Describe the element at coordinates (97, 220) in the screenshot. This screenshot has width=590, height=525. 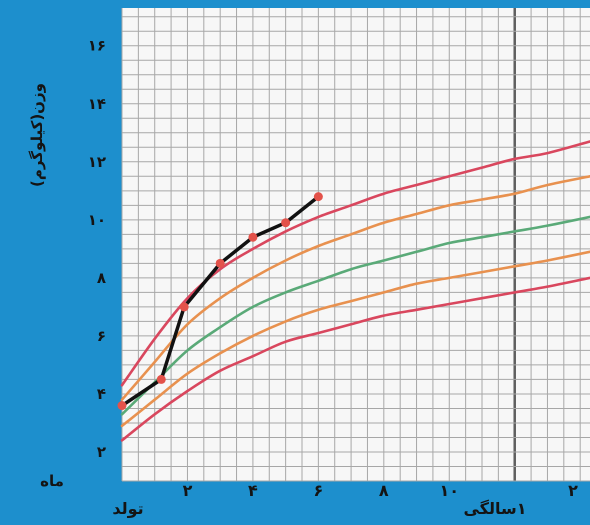
I see `y-tick-label: ۱۰` at that location.